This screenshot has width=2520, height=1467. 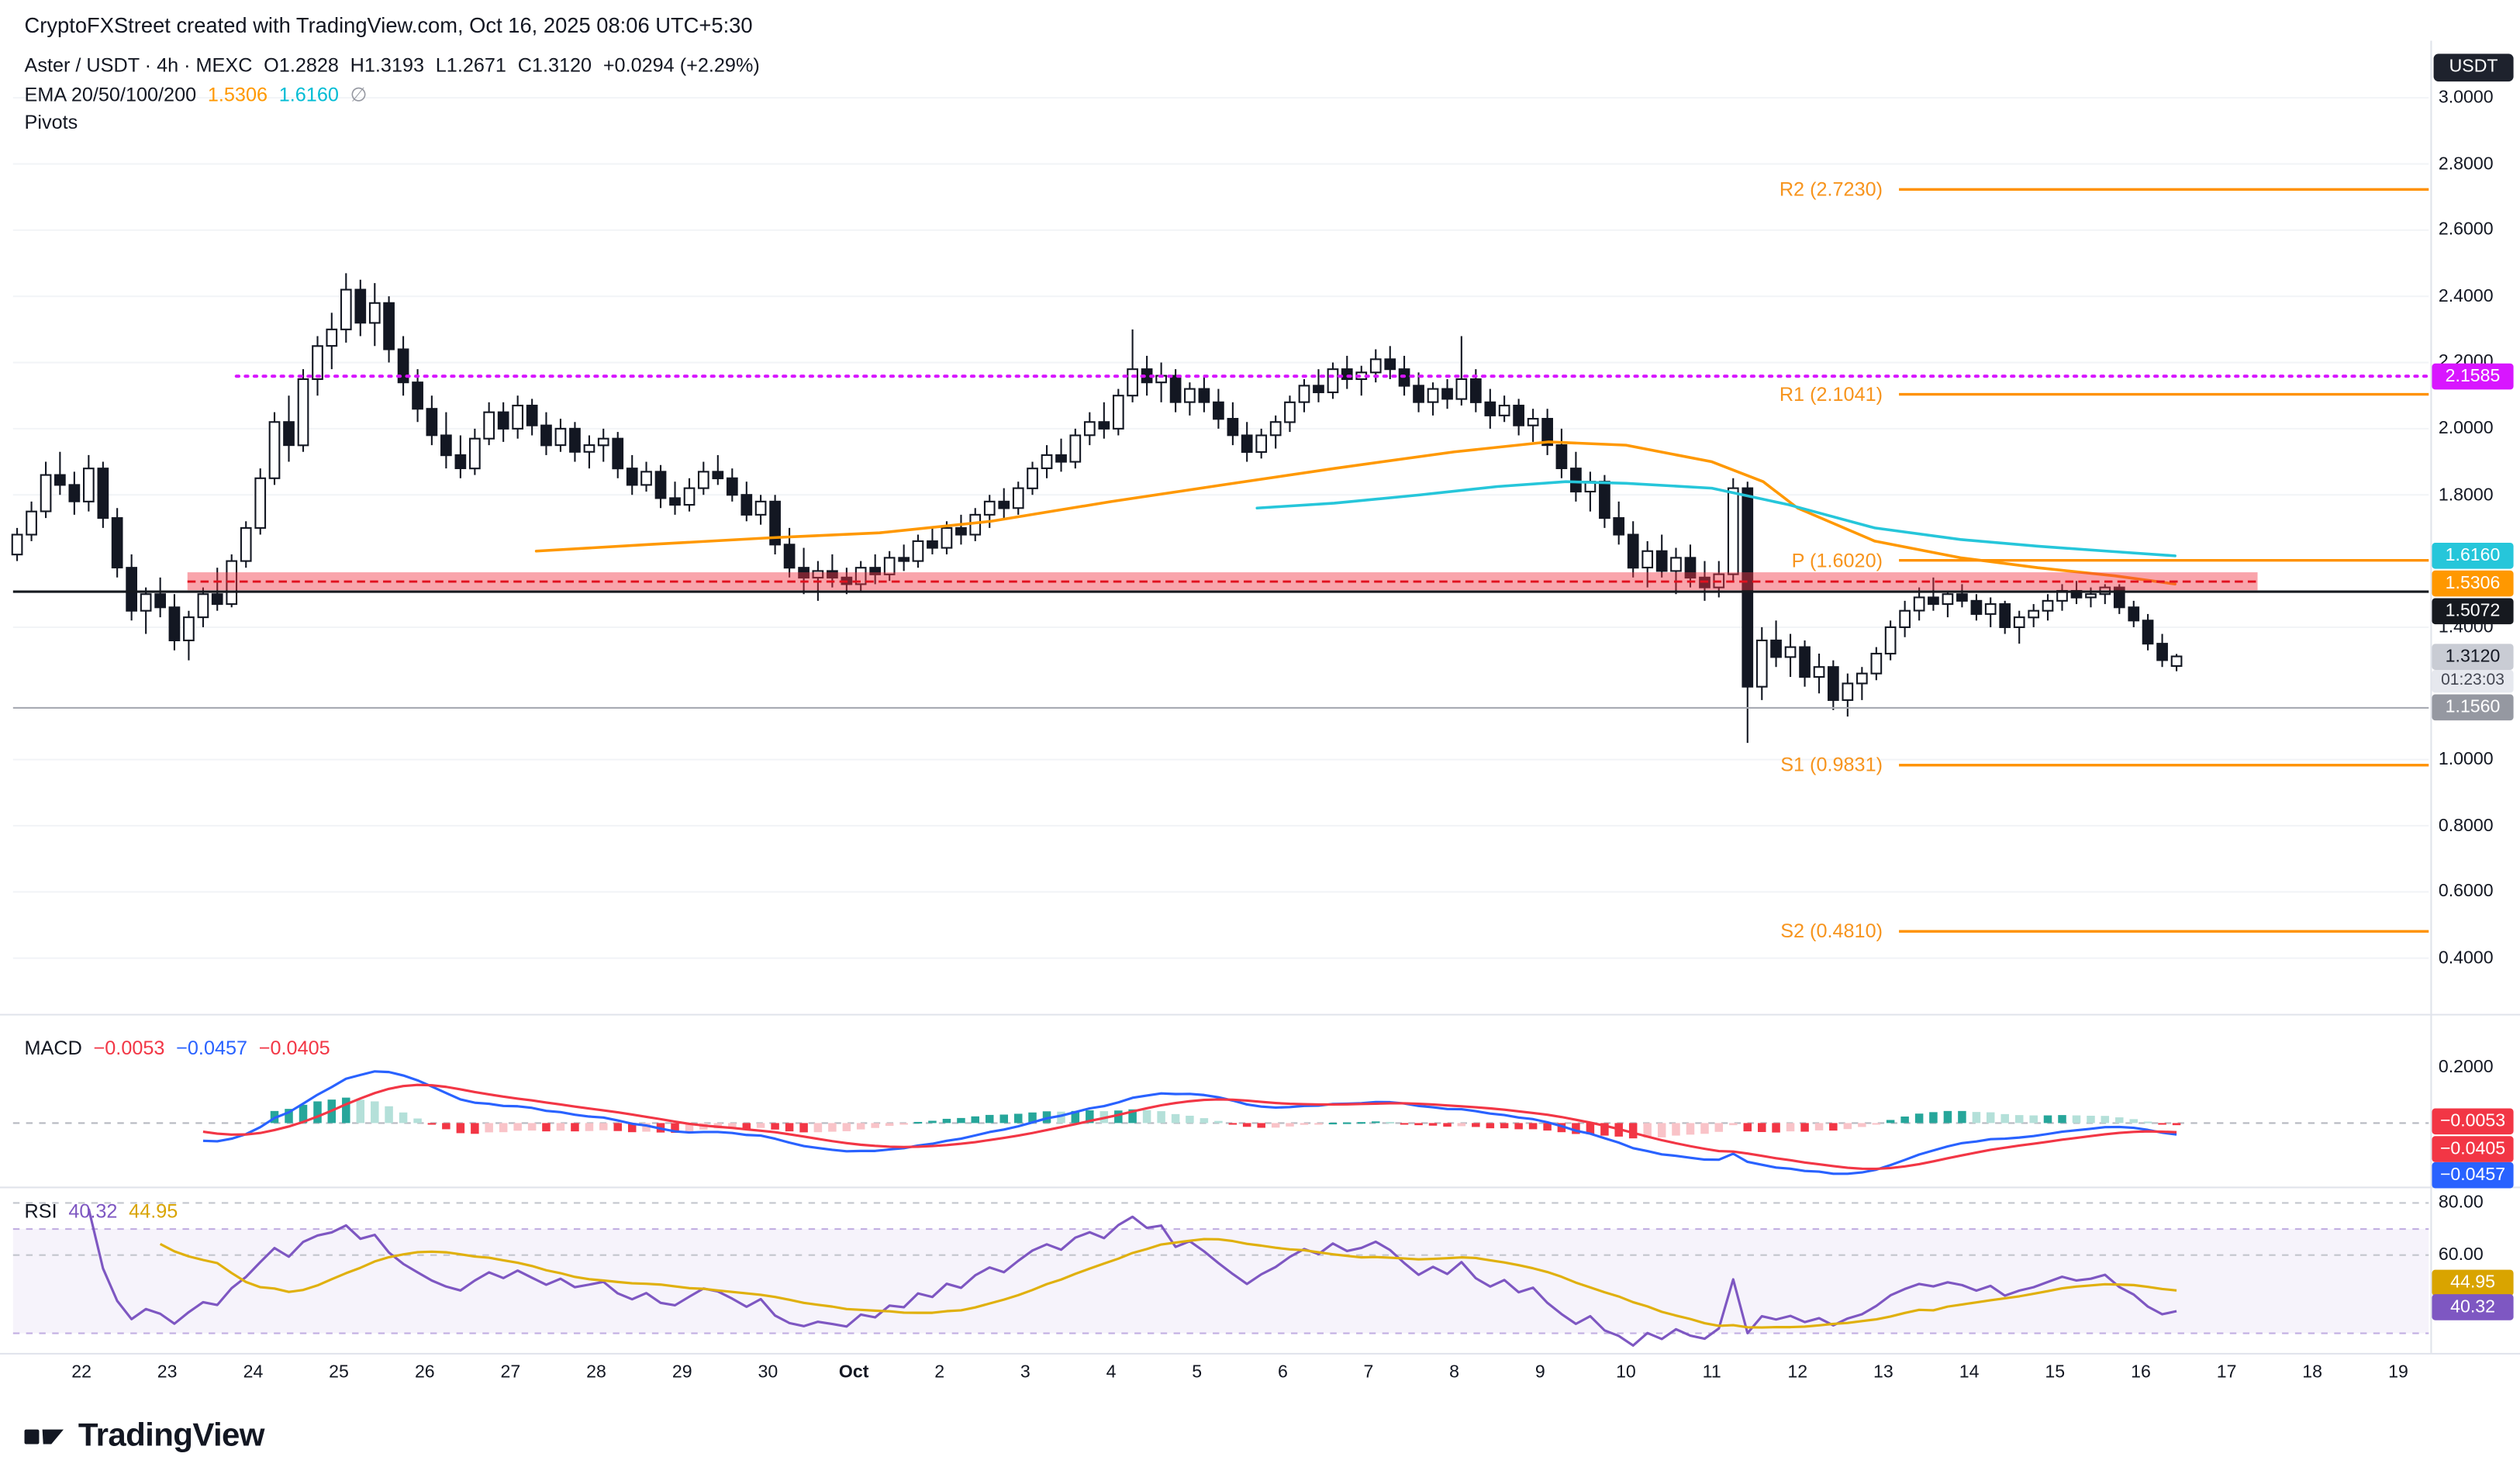 What do you see at coordinates (2466, 296) in the screenshot?
I see `price-tick-2.4000: 2.4000` at bounding box center [2466, 296].